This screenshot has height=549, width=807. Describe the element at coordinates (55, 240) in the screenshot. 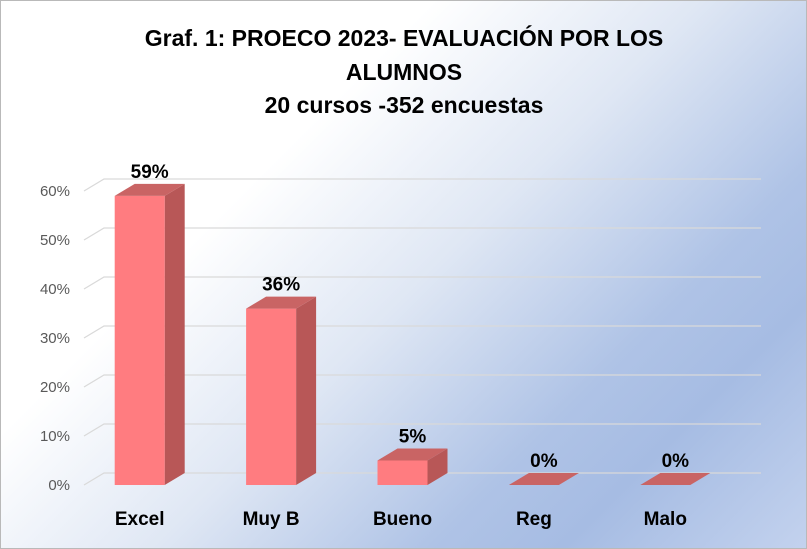

I see `y-tick-label: 50%` at that location.